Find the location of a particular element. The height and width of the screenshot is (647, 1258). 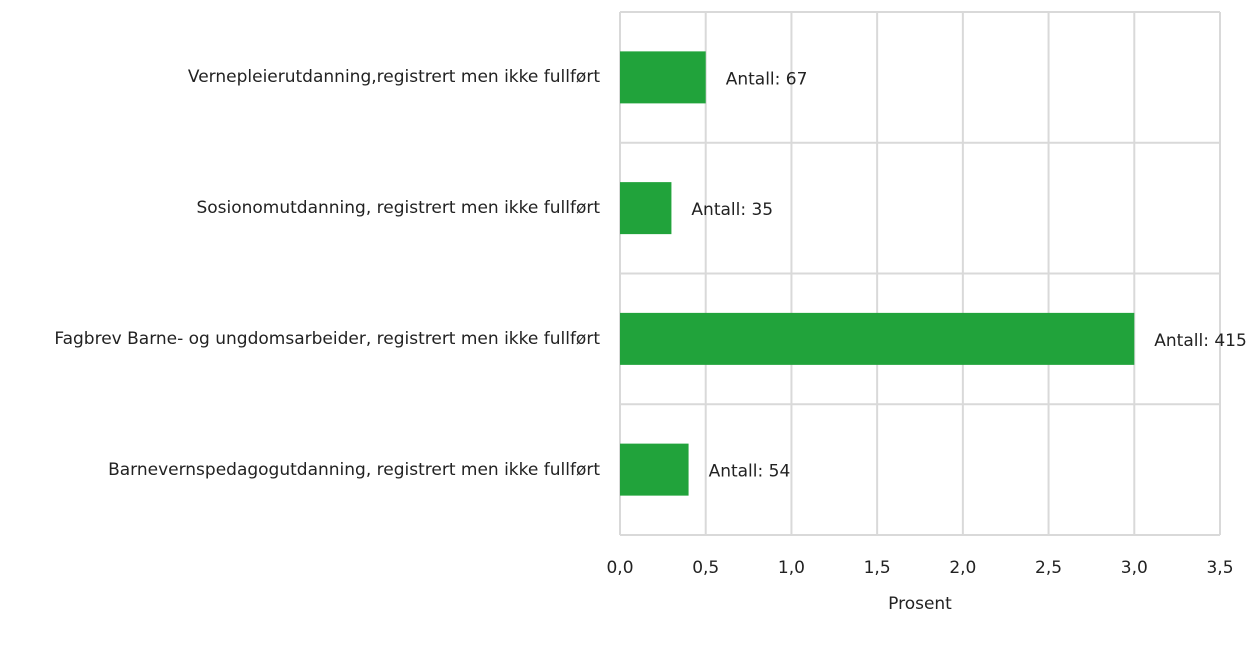

x-tick-label: 2,5 is located at coordinates (1048, 568).